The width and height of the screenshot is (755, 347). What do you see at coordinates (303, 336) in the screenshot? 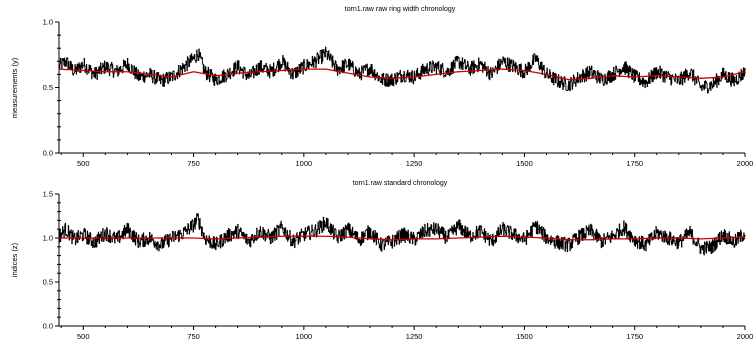
I see `panel-standard-x-tick-label: 1000` at bounding box center [303, 336].